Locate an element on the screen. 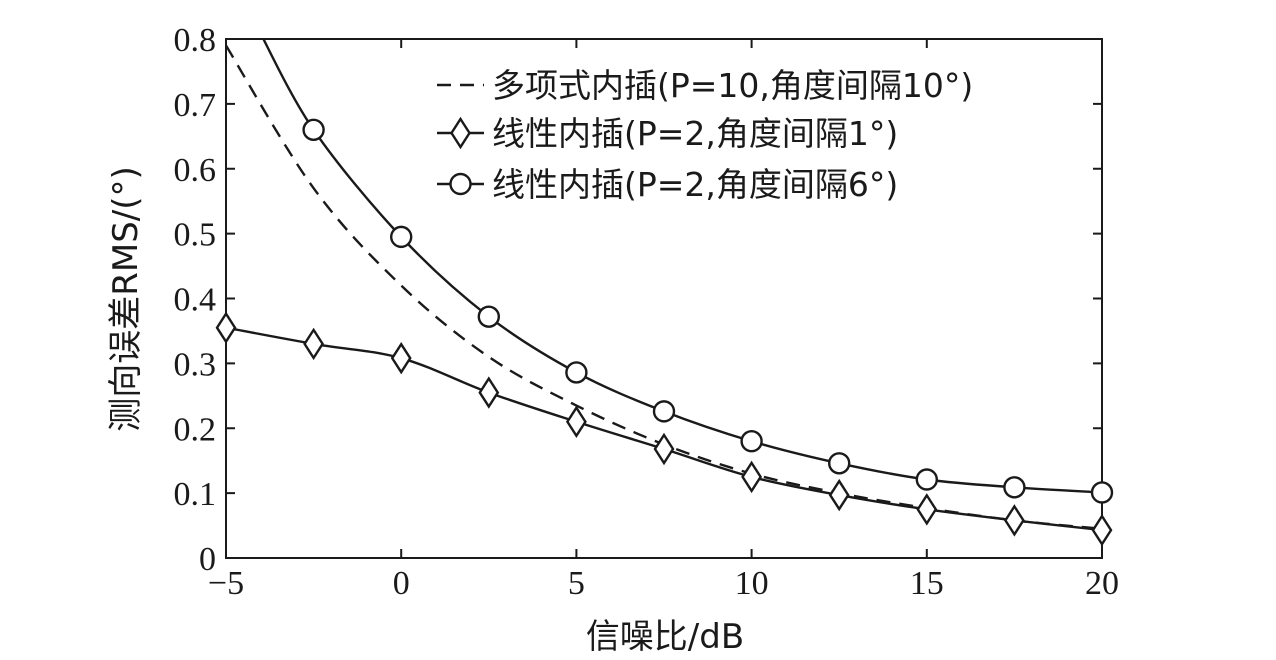 Image resolution: width=1276 pixels, height=660 pixels. legend-label: 线性内插(P=2,角度间隔6°) is located at coordinates (695, 184).